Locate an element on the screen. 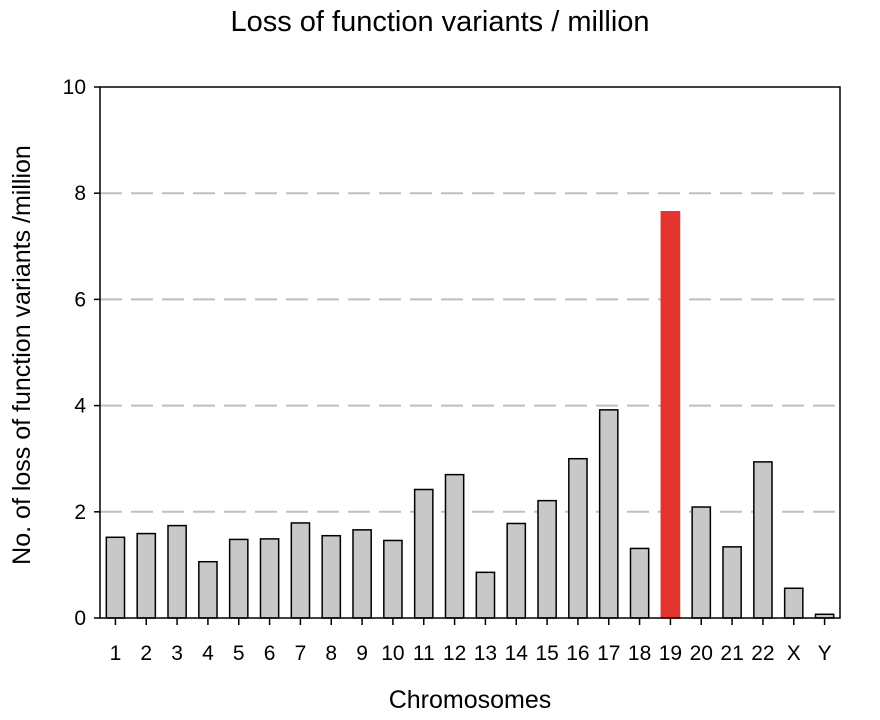  x-tick-label-11: 11 is located at coordinates (424, 653).